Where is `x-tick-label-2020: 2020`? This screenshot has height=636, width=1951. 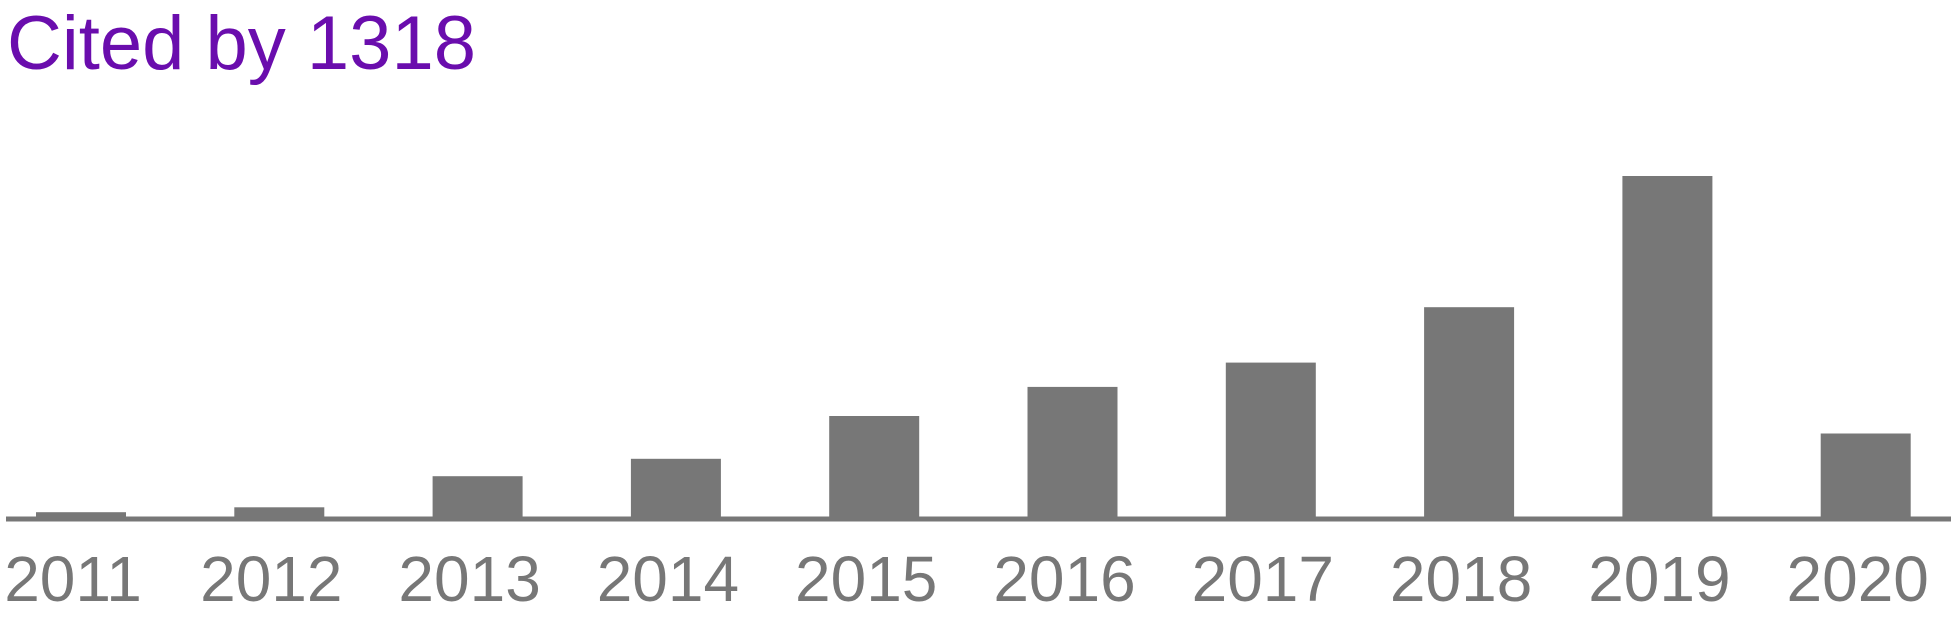 x-tick-label-2020: 2020 is located at coordinates (1858, 579).